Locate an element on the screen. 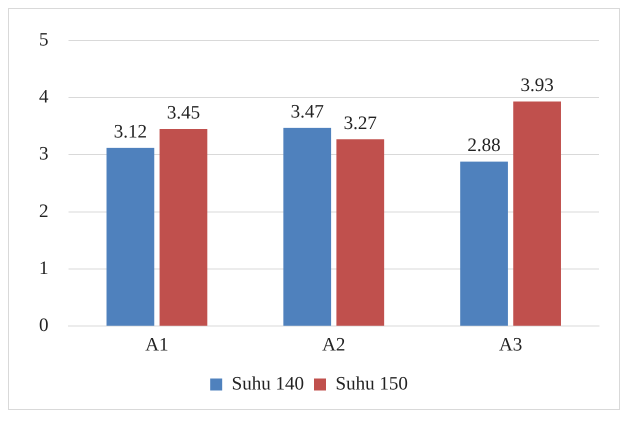 The image size is (635, 423). data-label: 3.47 is located at coordinates (307, 111).